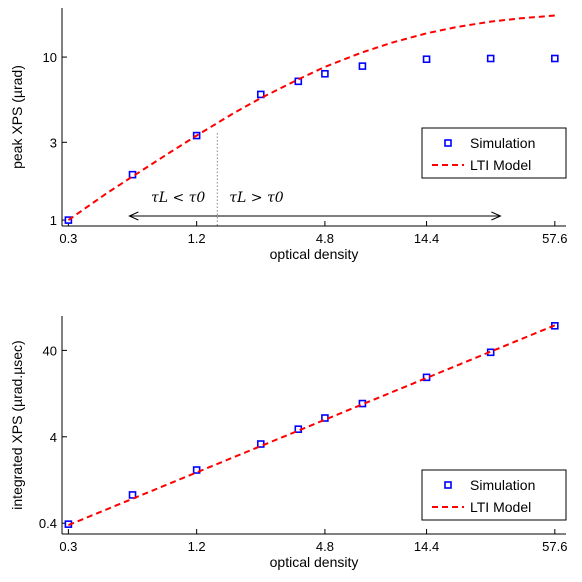 The width and height of the screenshot is (582, 582). Describe the element at coordinates (256, 198) in the screenshot. I see `annotation-label: τL > τ0` at that location.